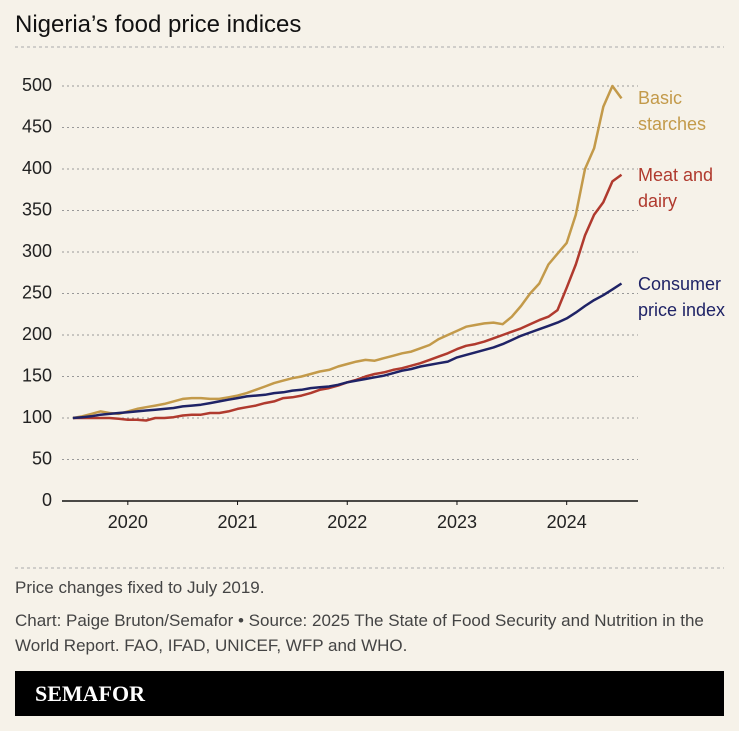 The height and width of the screenshot is (731, 739). Describe the element at coordinates (37, 251) in the screenshot. I see `y-tick-label: 300` at that location.